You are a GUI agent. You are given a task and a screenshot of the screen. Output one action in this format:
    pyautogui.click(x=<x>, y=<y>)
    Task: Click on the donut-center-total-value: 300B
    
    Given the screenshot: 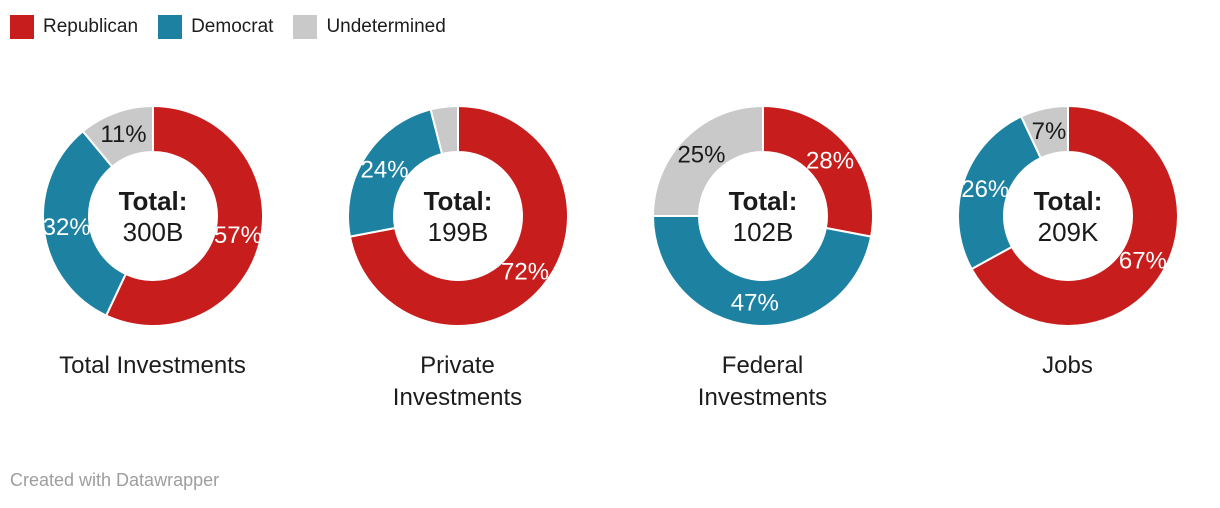 What is the action you would take?
    pyautogui.click(x=152, y=232)
    